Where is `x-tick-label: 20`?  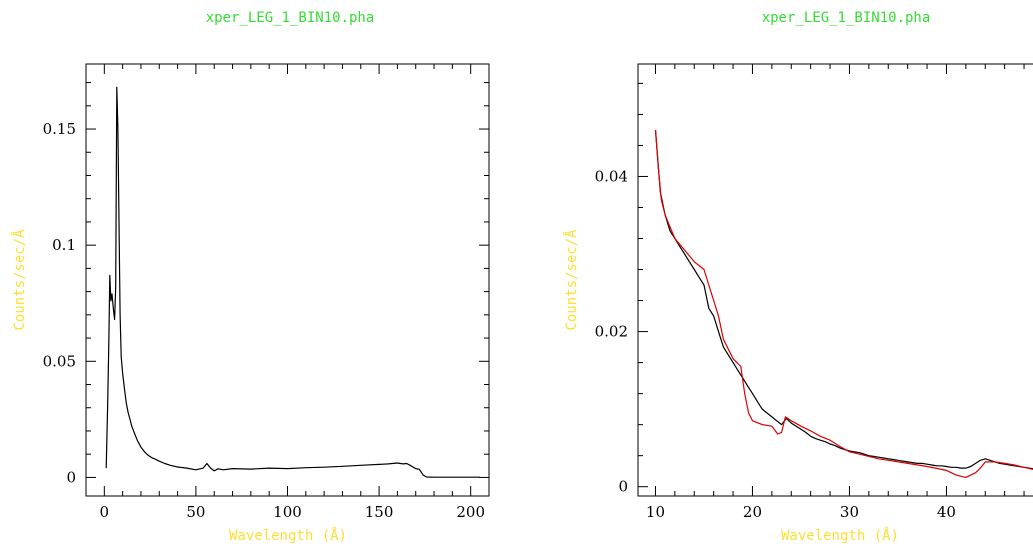 x-tick-label: 20 is located at coordinates (752, 512).